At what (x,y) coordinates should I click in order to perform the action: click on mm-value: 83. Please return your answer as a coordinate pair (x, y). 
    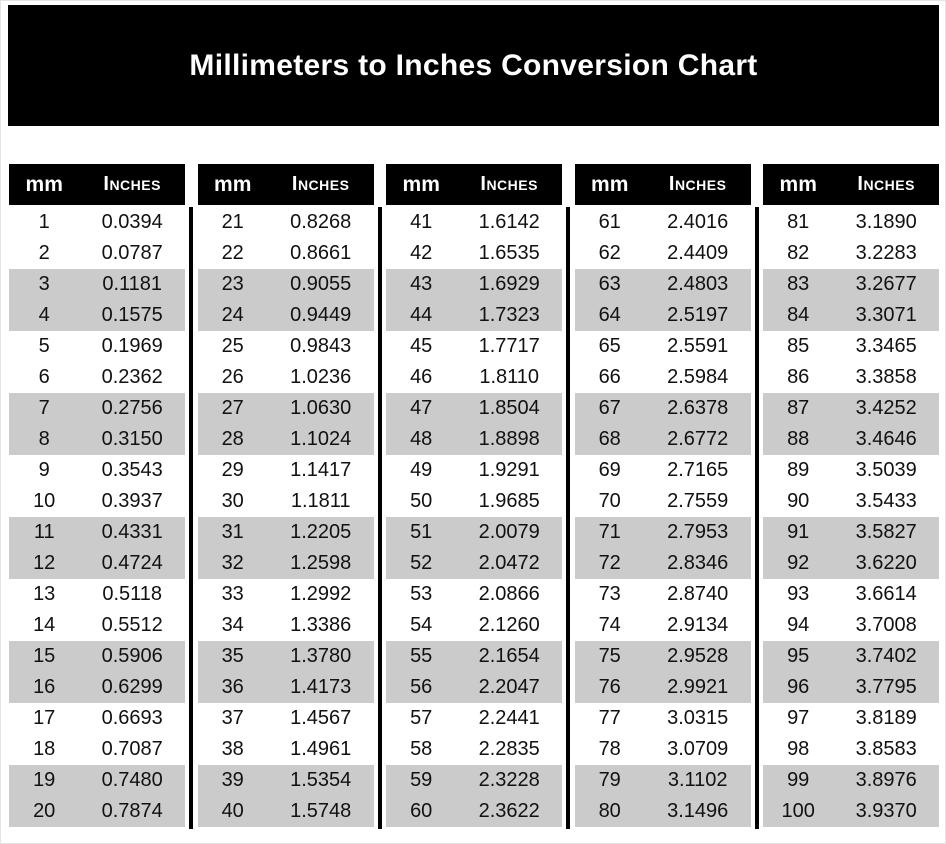
    Looking at the image, I should click on (798, 284).